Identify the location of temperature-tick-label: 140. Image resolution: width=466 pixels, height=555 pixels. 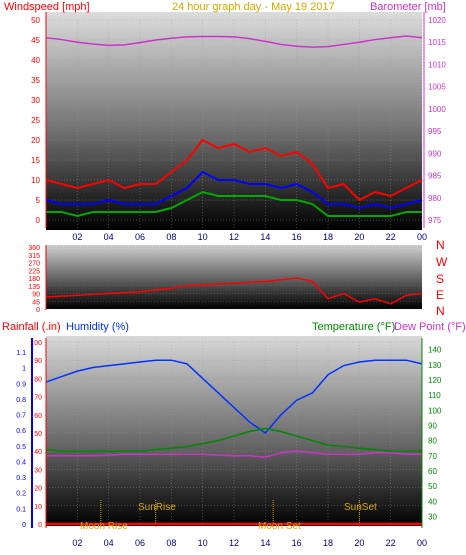
(435, 350).